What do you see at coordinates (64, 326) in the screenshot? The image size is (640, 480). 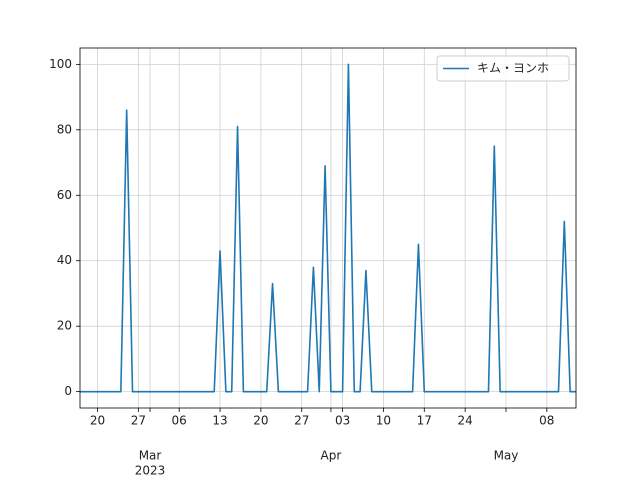 I see `y-tick-label: 20` at bounding box center [64, 326].